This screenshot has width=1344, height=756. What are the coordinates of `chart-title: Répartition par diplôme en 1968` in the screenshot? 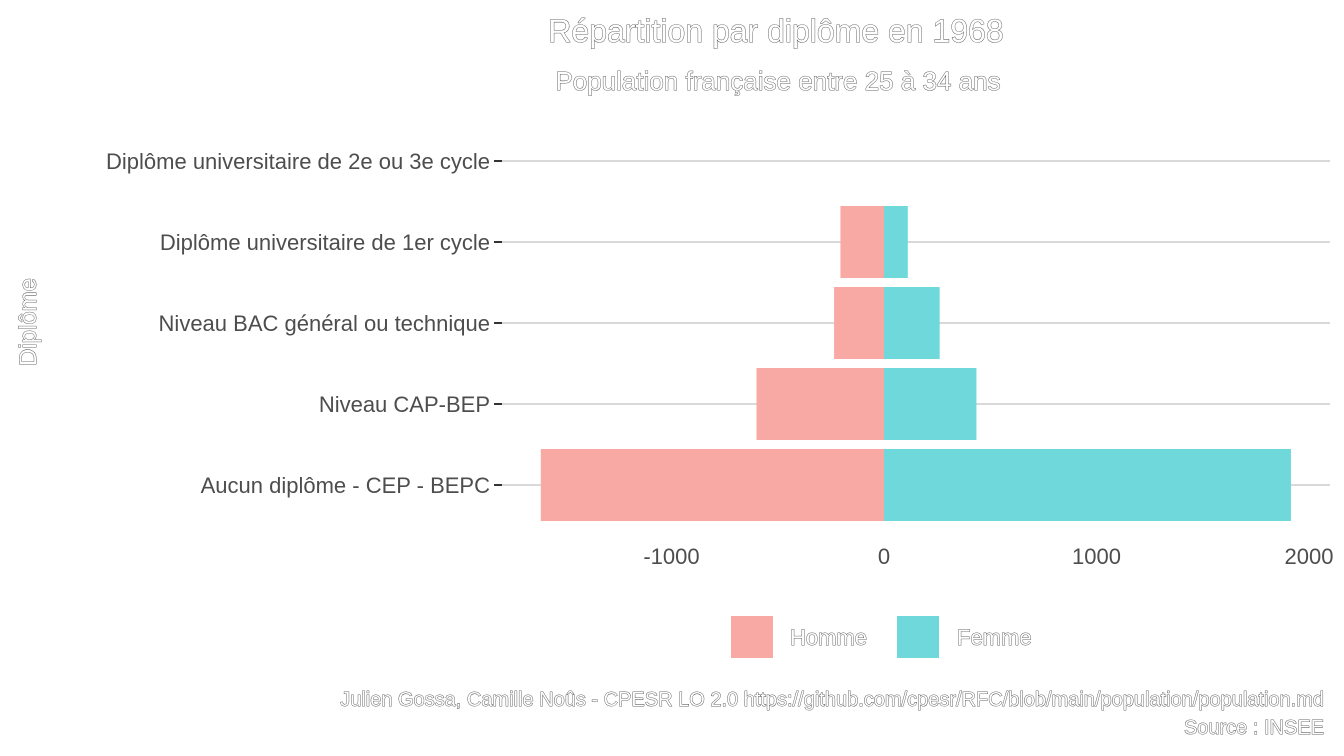 It's located at (775, 31).